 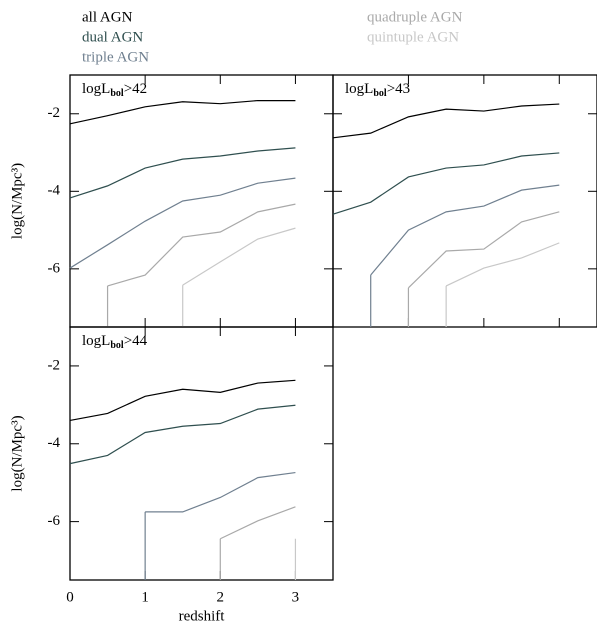 I want to click on panel-label: logLbol>42, so click(x=114, y=90).